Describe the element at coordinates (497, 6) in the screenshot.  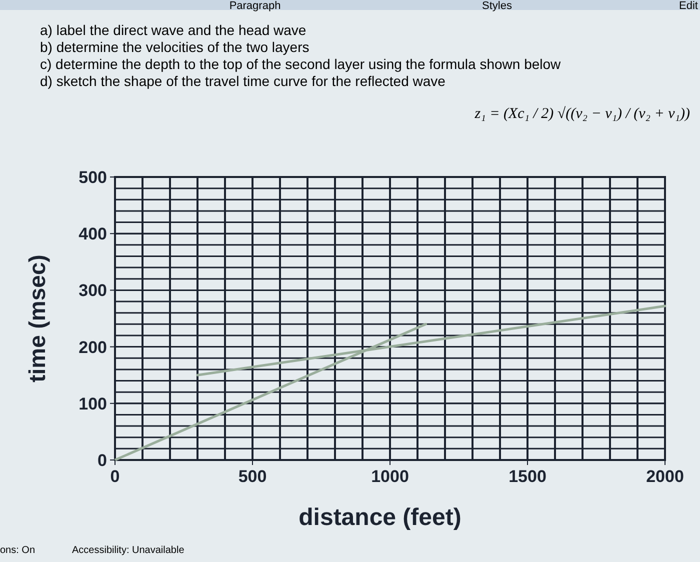
I see `text: Styles` at that location.